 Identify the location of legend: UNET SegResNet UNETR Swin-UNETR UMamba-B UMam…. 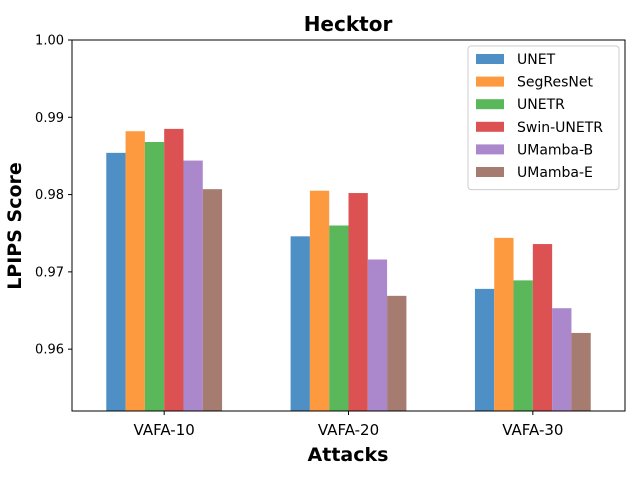
(543, 118).